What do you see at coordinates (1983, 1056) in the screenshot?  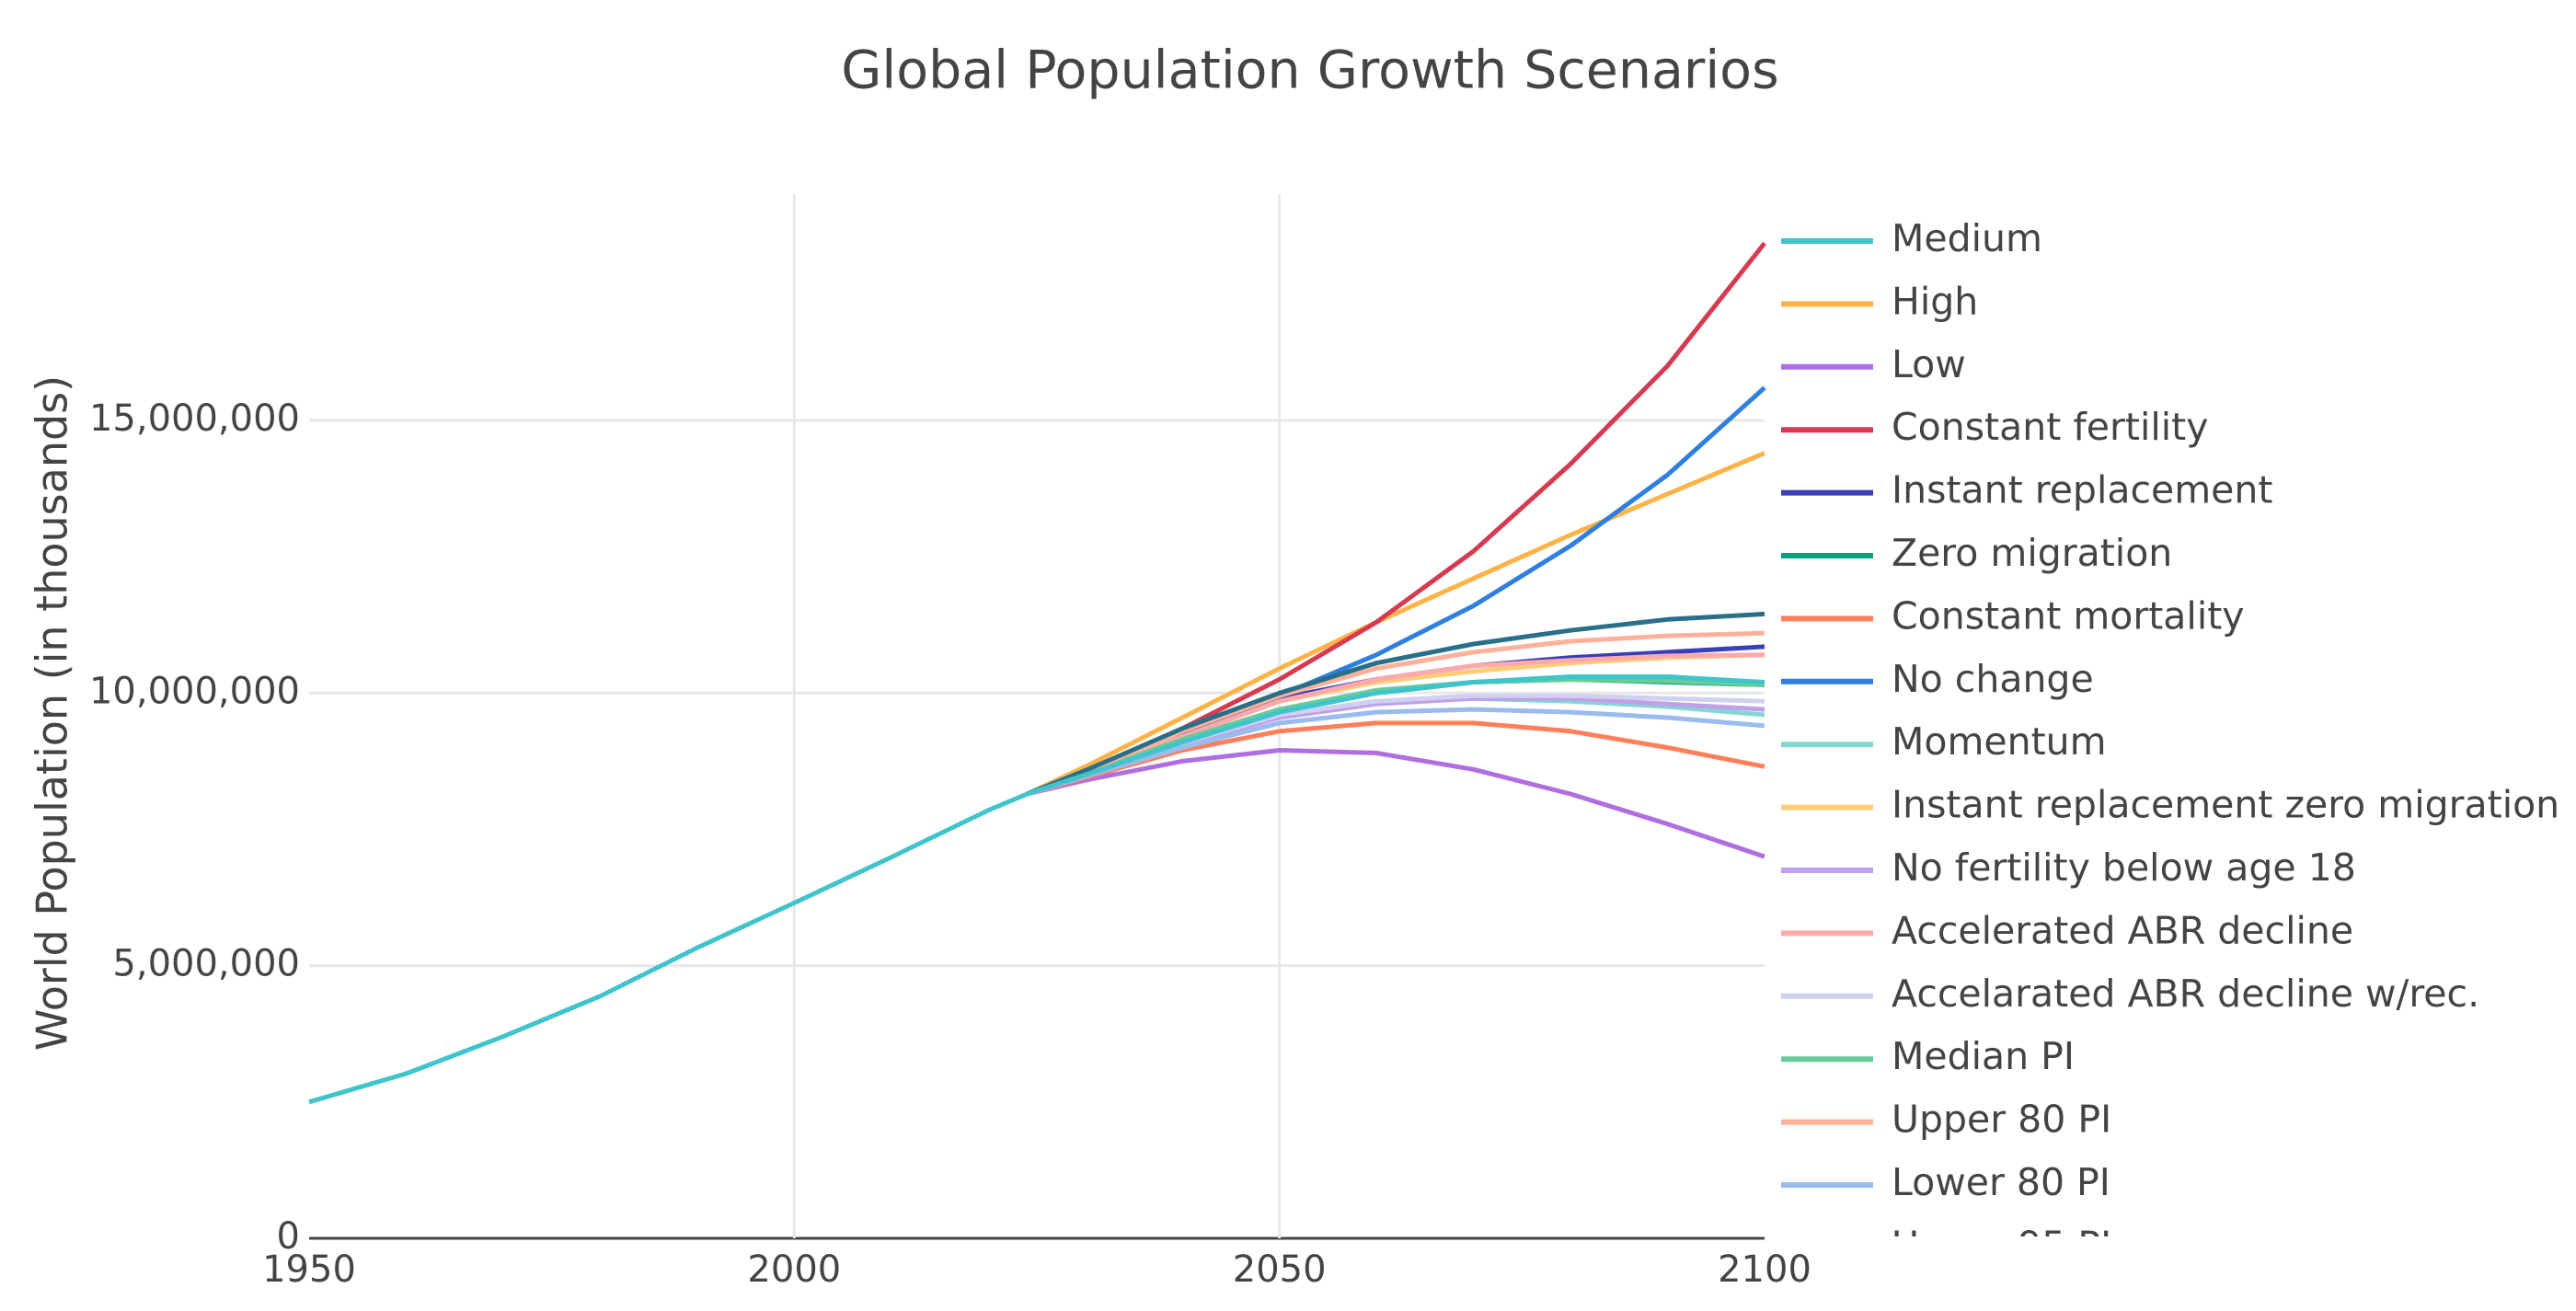 I see `legend-label: Median PI` at bounding box center [1983, 1056].